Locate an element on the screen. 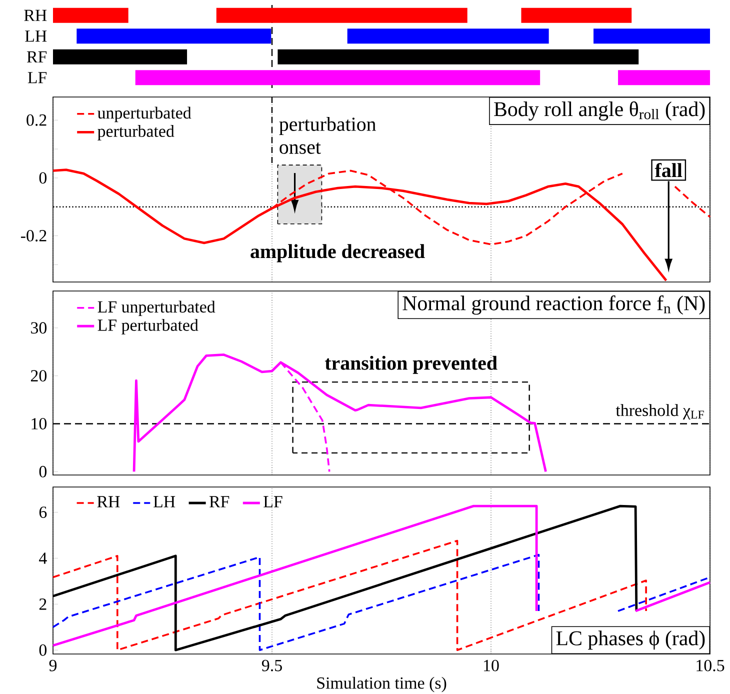 This screenshot has height=694, width=730. legend-label: LF unperturbated is located at coordinates (157, 308).